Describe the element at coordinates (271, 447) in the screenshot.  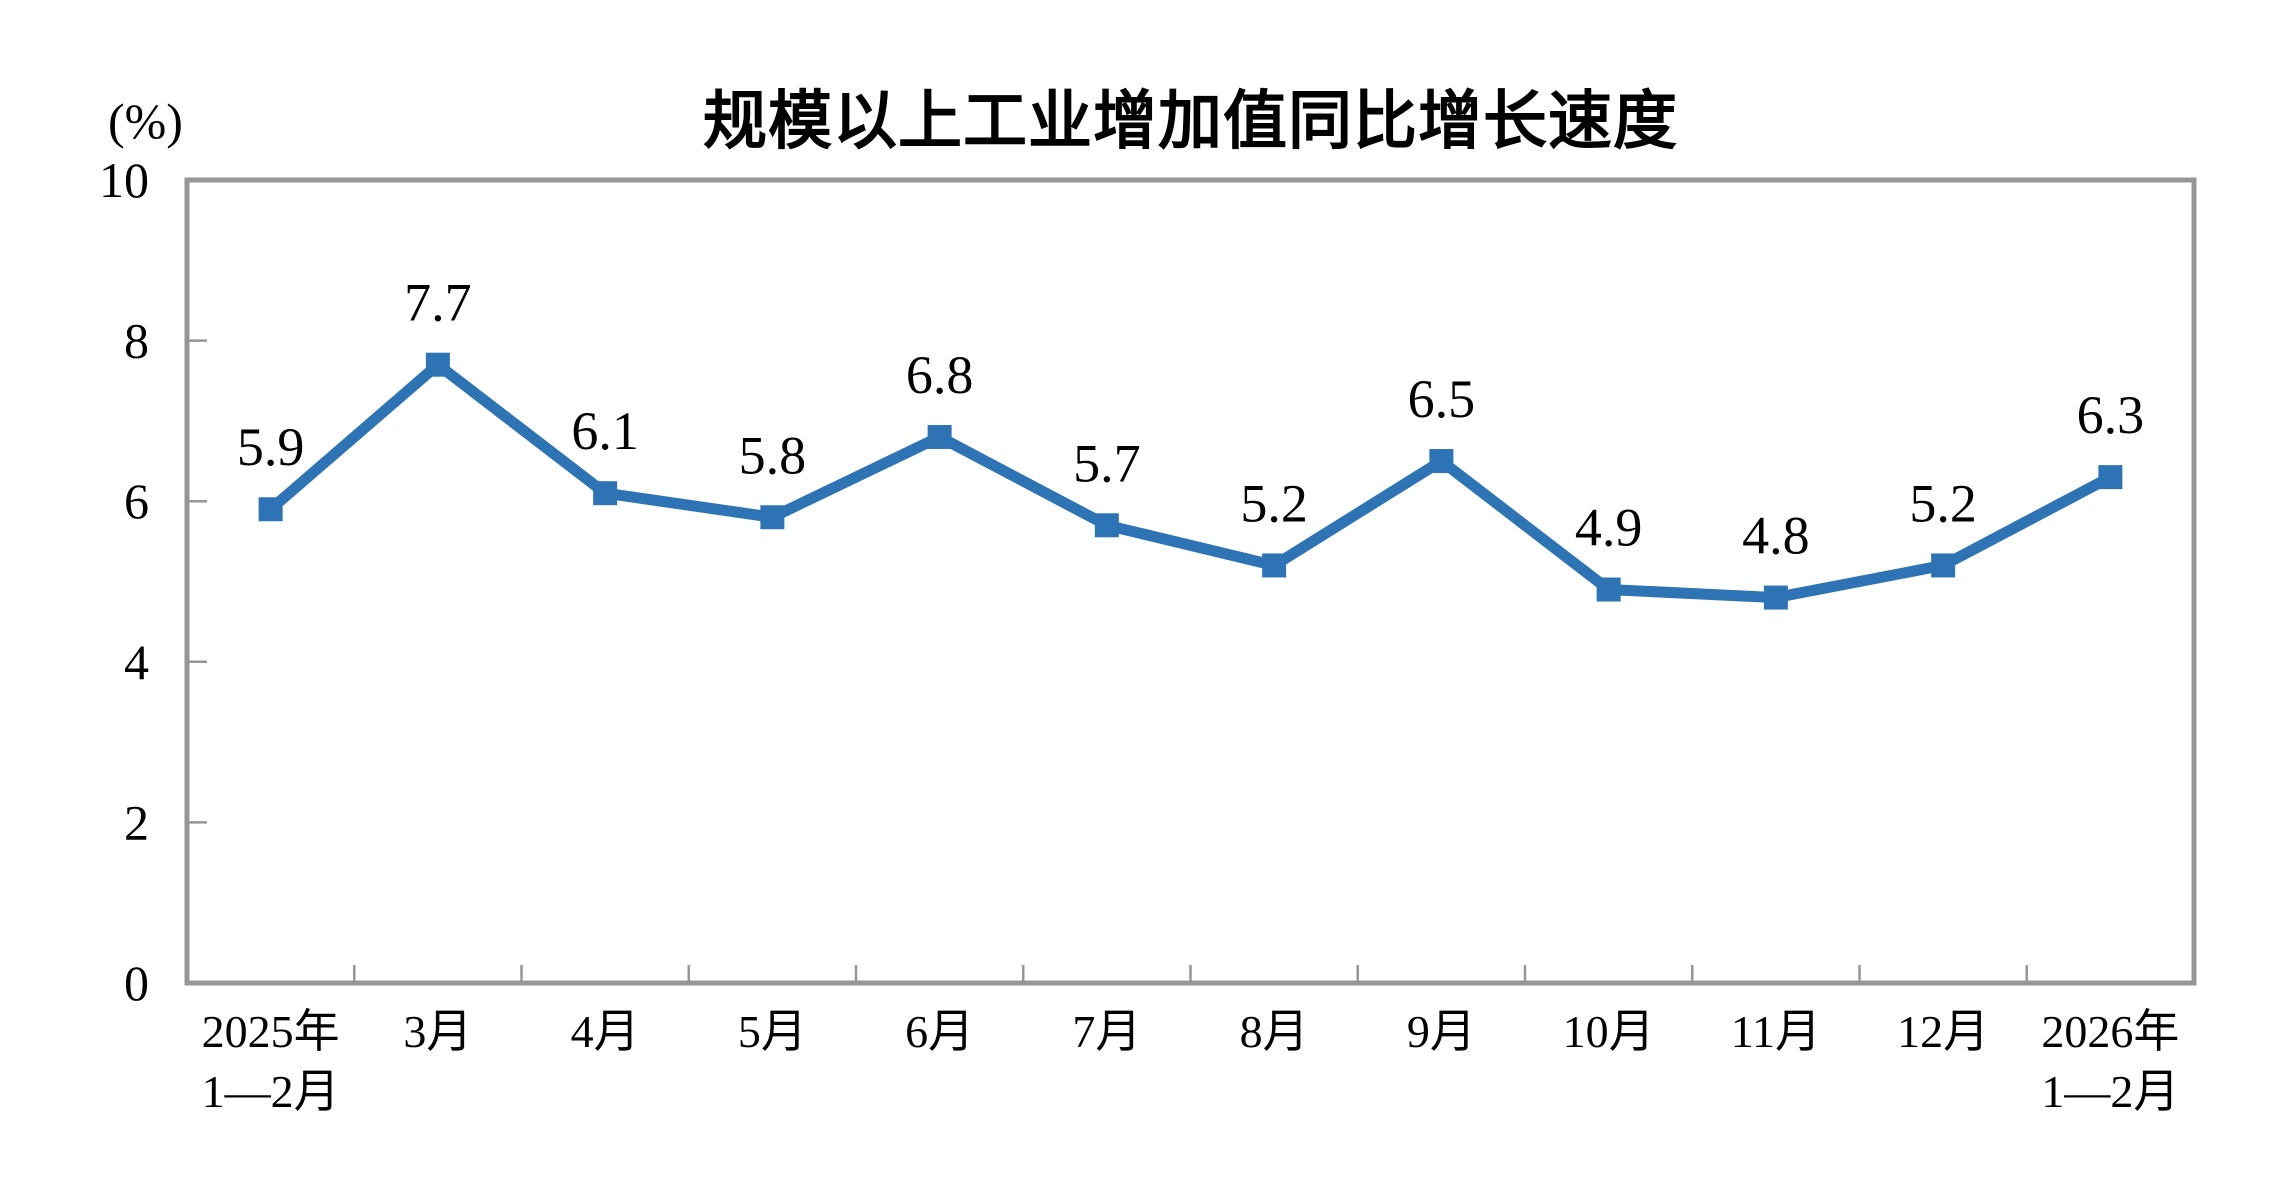
I see `data-point-label: 5.9` at that location.